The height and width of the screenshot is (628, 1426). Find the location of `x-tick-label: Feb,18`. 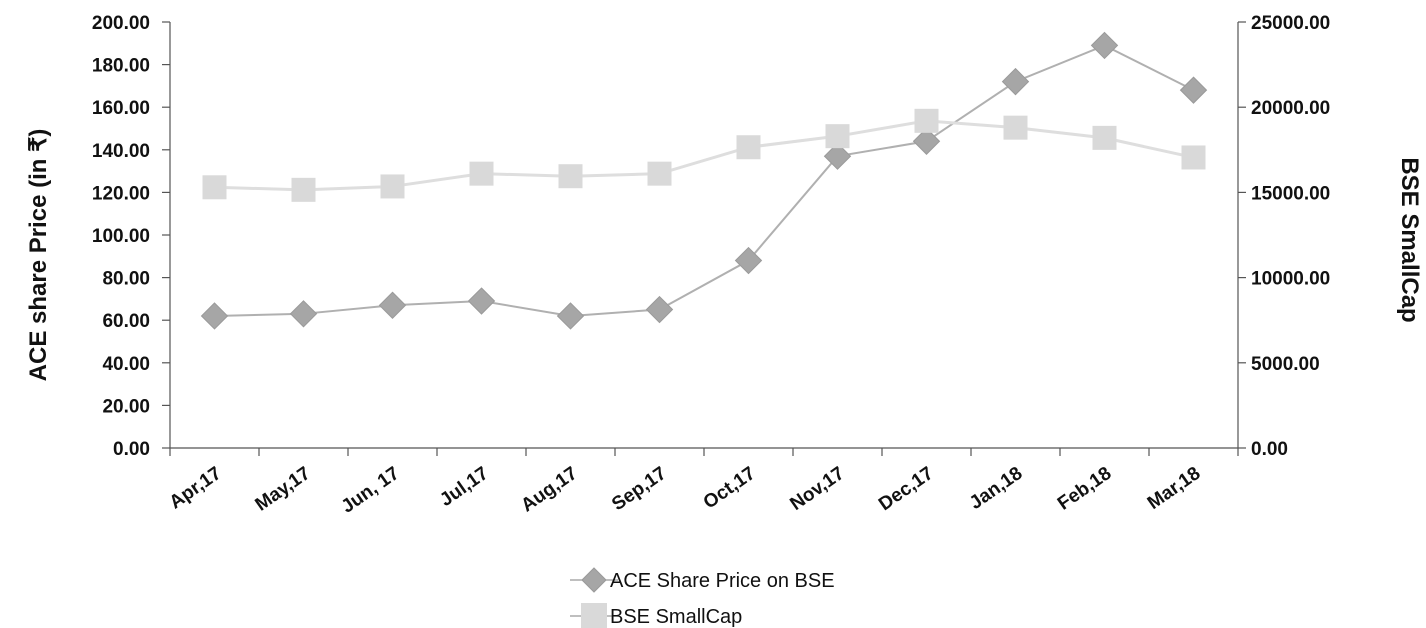

x-tick-label: Feb,18 is located at coordinates (1084, 489).